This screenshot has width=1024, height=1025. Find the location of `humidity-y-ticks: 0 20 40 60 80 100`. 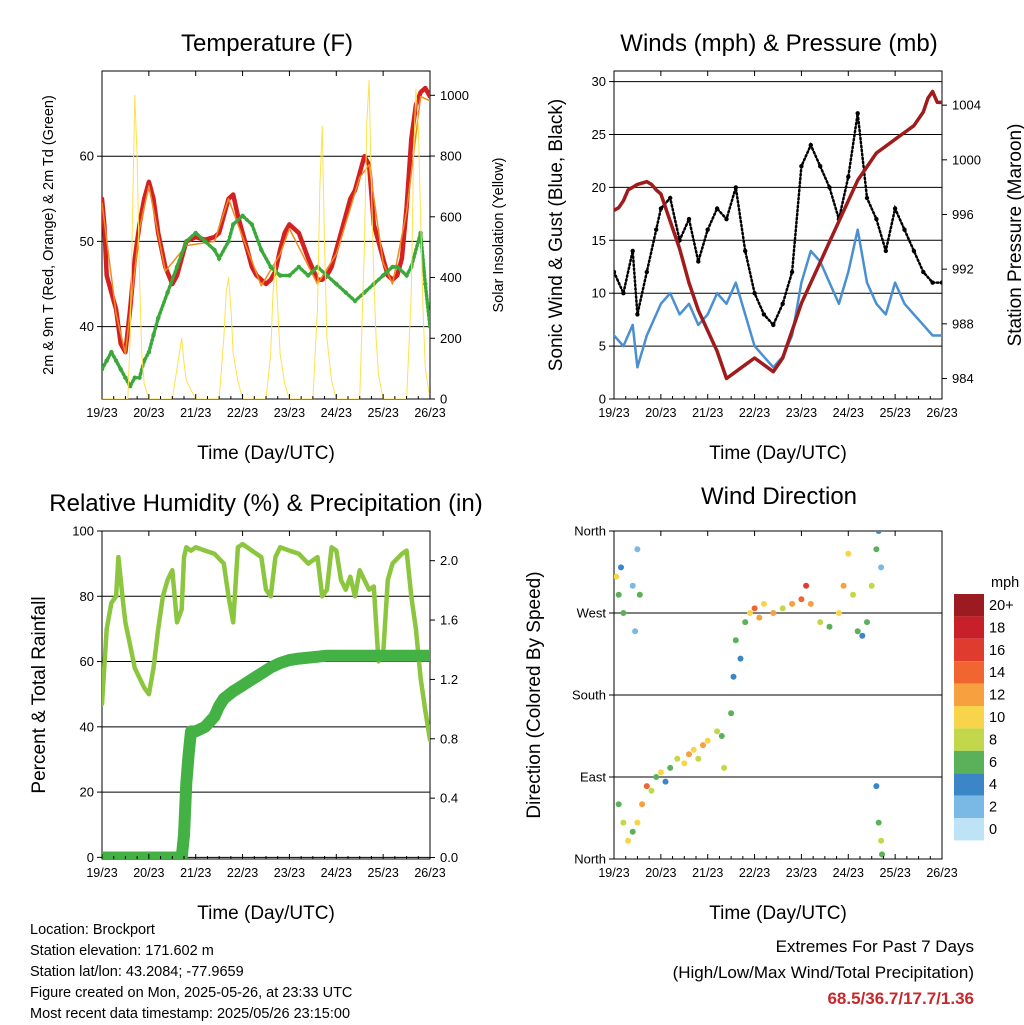

humidity-y-ticks: 0 20 40 60 80 100 is located at coordinates (87, 694).